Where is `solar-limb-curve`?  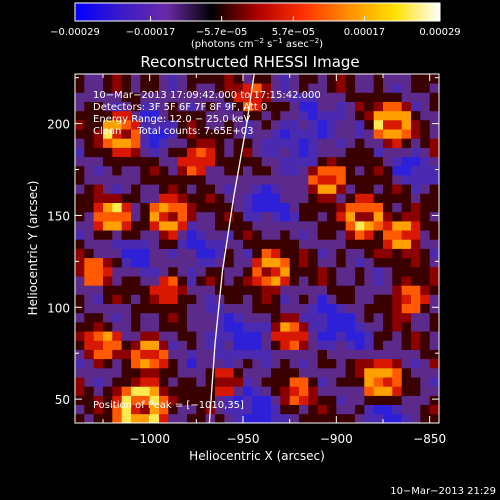 solar-limb-curve is located at coordinates (231, 248).